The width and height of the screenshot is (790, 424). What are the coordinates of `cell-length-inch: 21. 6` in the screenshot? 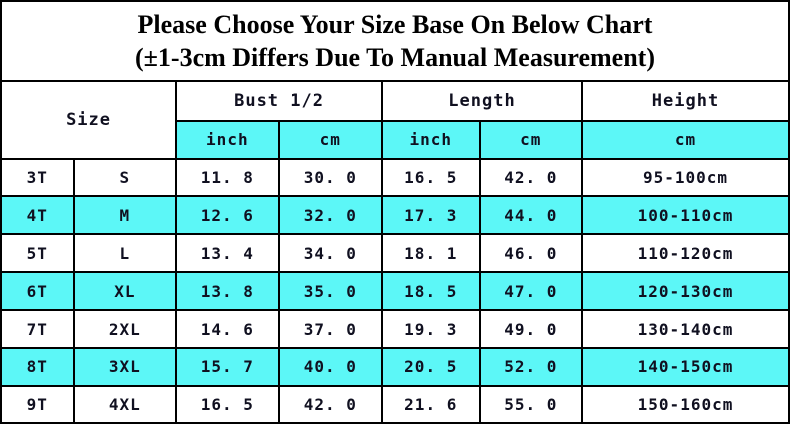 It's located at (431, 403).